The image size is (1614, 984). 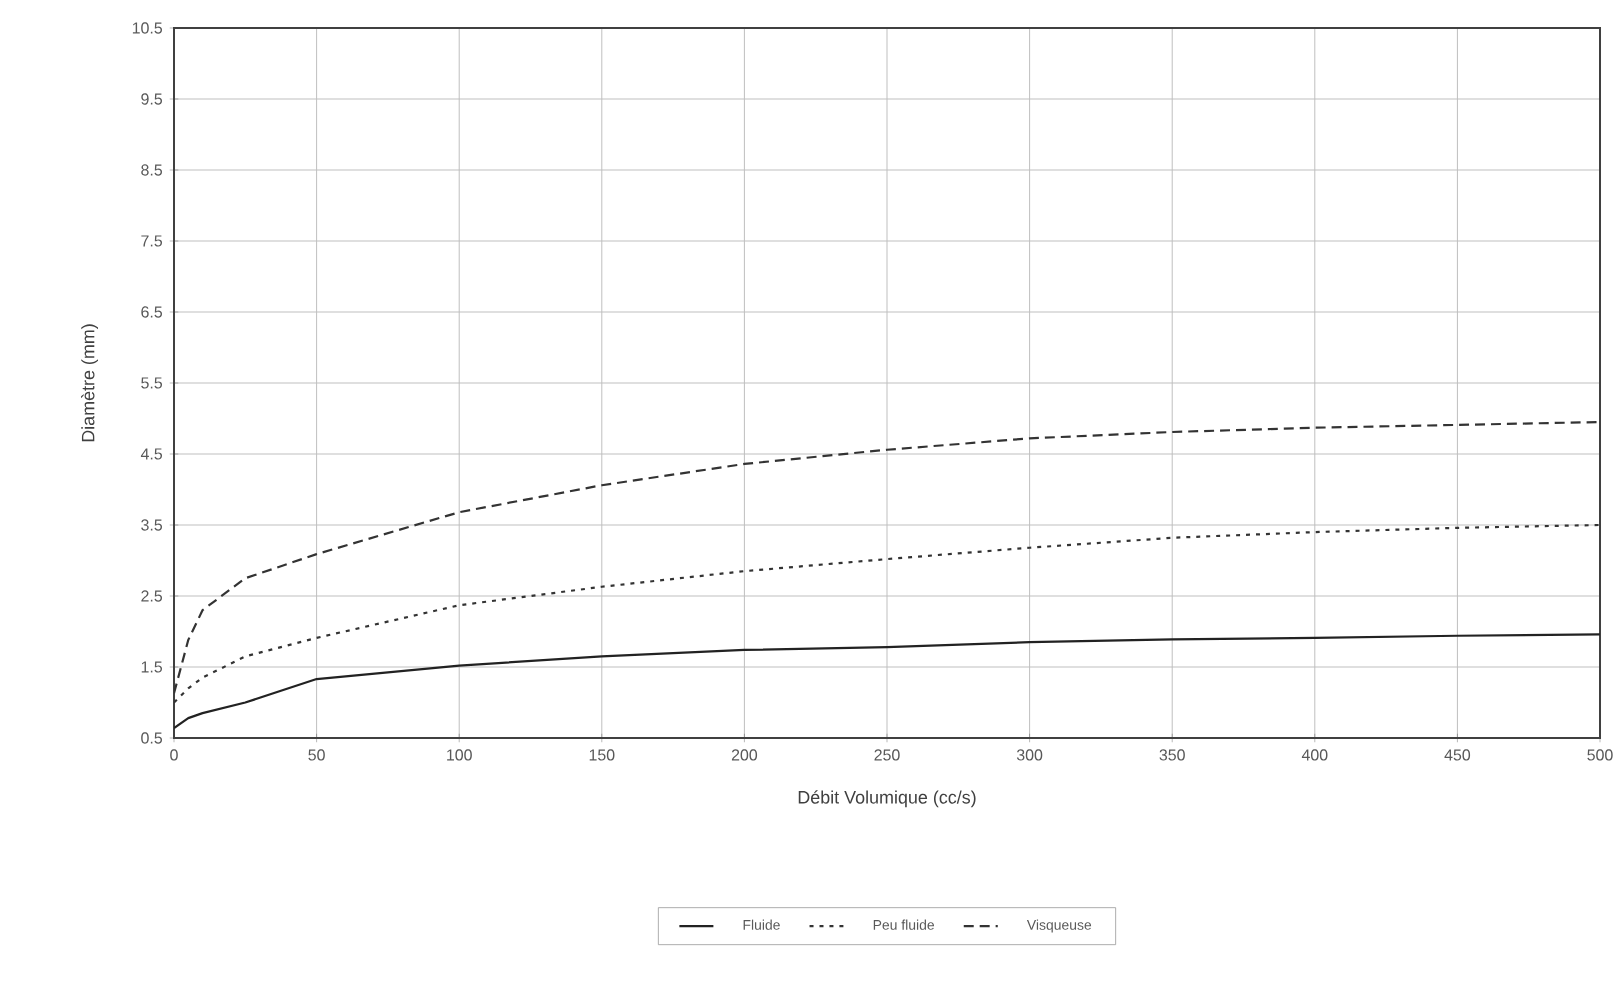 What do you see at coordinates (90, 383) in the screenshot?
I see `y-axis-title: Diamètre (mm)` at bounding box center [90, 383].